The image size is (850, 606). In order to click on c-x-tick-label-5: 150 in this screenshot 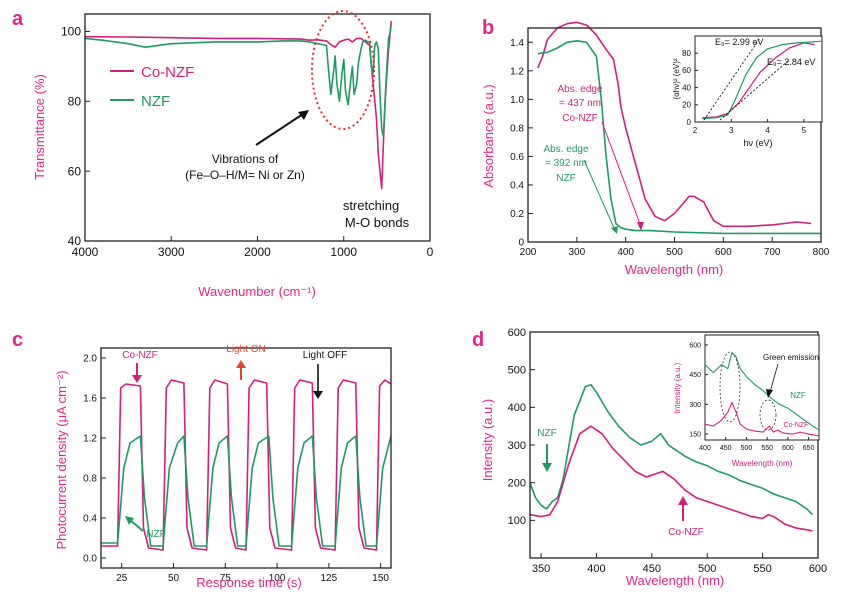, I will do `click(380, 578)`.